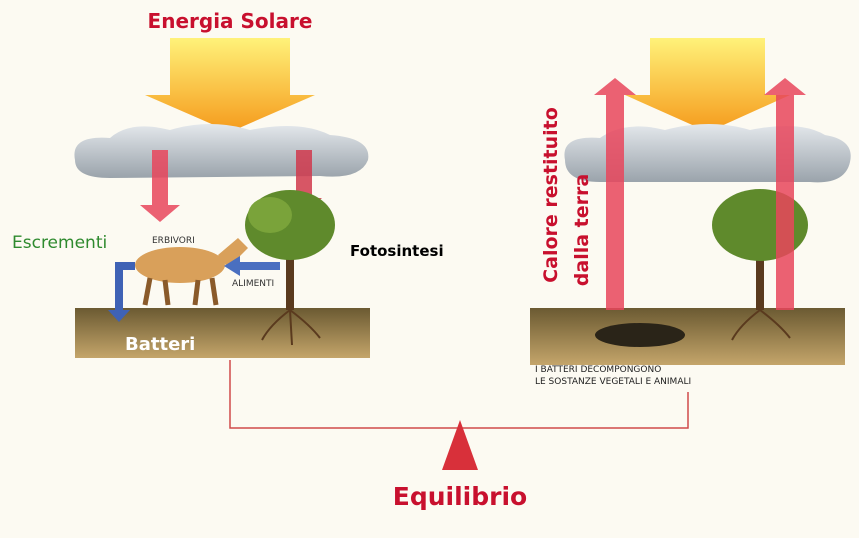  What do you see at coordinates (397, 251) in the screenshot?
I see `label: Fotosintesi` at bounding box center [397, 251].